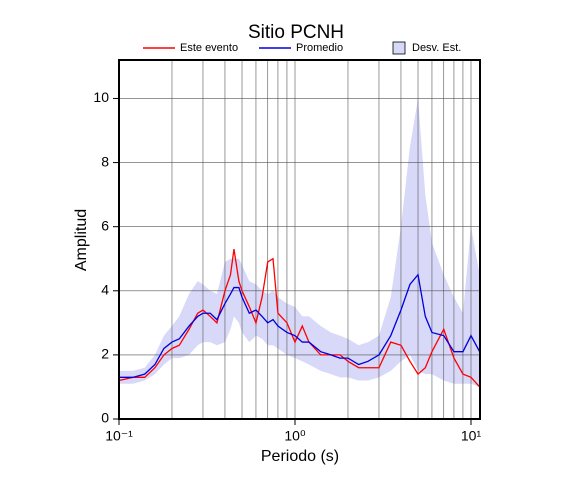 This screenshot has height=480, width=586. Describe the element at coordinates (105, 289) in the screenshot. I see `y-tick-label: 4` at that location.